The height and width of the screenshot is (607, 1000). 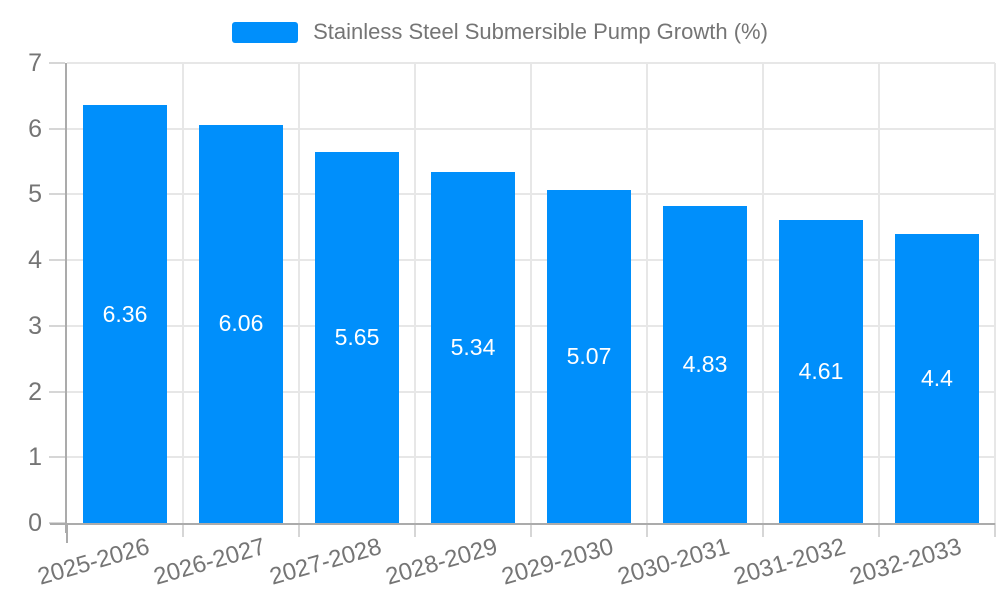 I want to click on y-axis-line, so click(x=66, y=298).